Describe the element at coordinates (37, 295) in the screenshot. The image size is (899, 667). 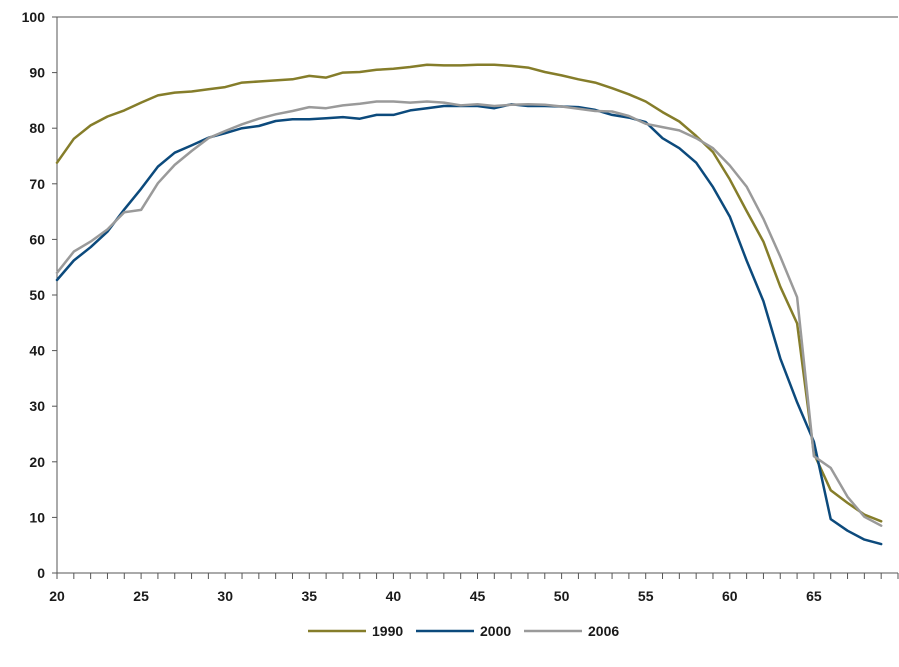
I see `y-tick-label: 50` at that location.